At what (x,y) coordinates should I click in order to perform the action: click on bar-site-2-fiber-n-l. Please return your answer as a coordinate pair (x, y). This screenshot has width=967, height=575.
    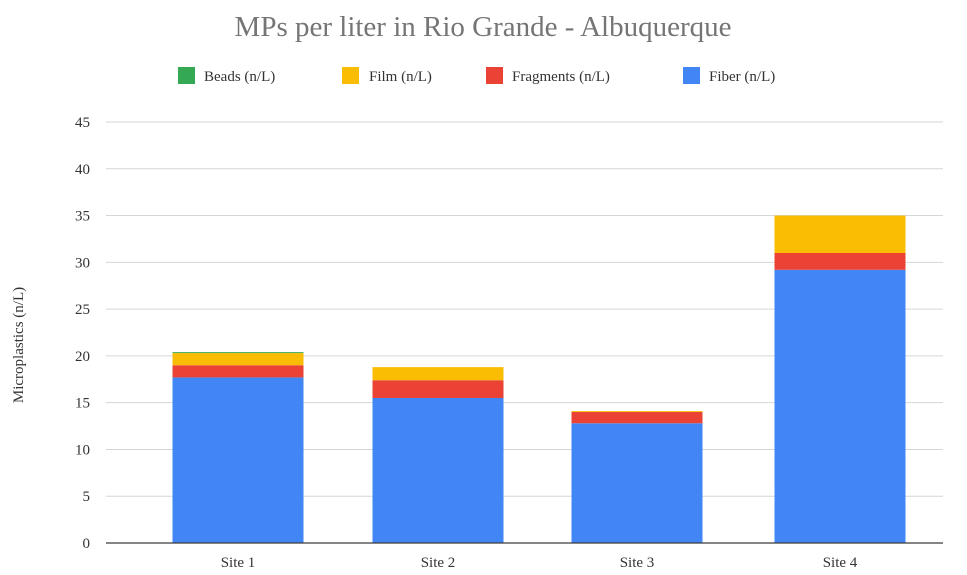
    Looking at the image, I should click on (438, 470).